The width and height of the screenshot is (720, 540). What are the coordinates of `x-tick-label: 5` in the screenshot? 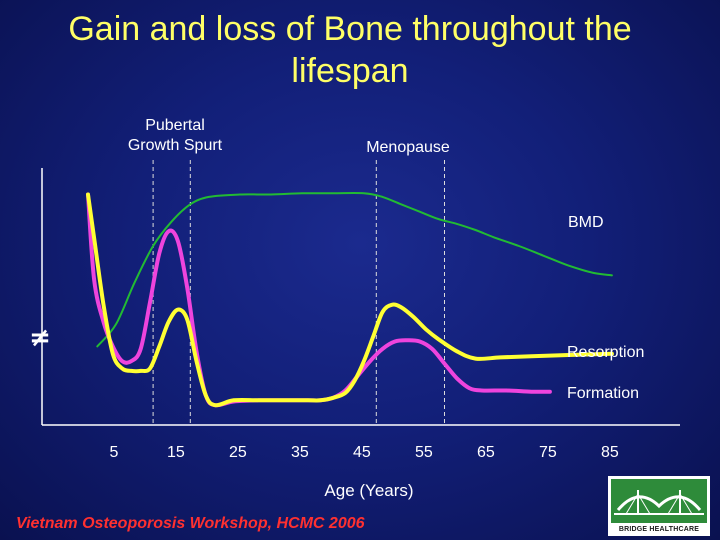 It's located at (113, 452).